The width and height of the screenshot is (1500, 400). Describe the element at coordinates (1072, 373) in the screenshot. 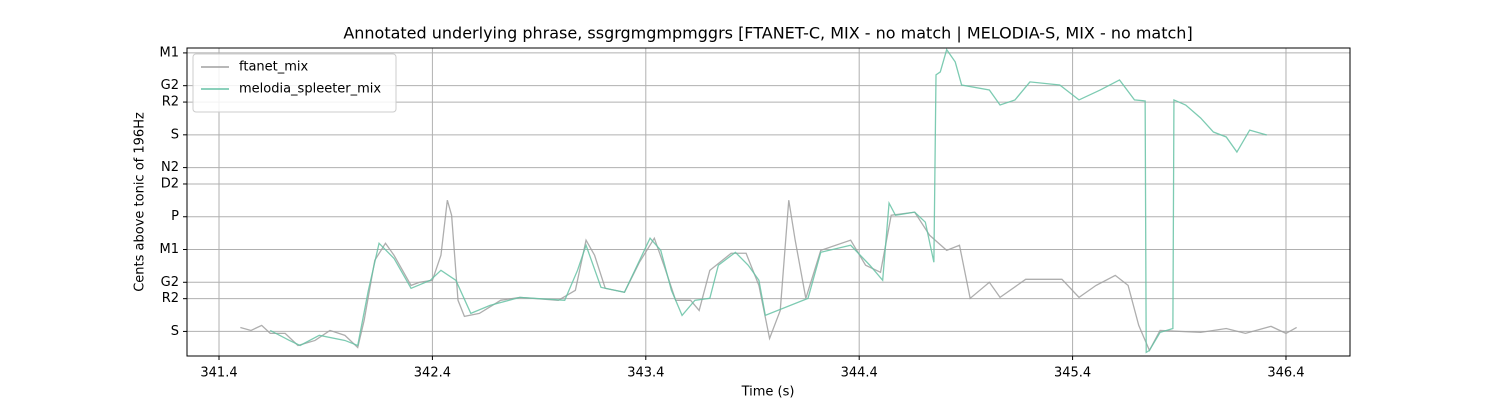

I see `x-tick-label: 345.4` at that location.